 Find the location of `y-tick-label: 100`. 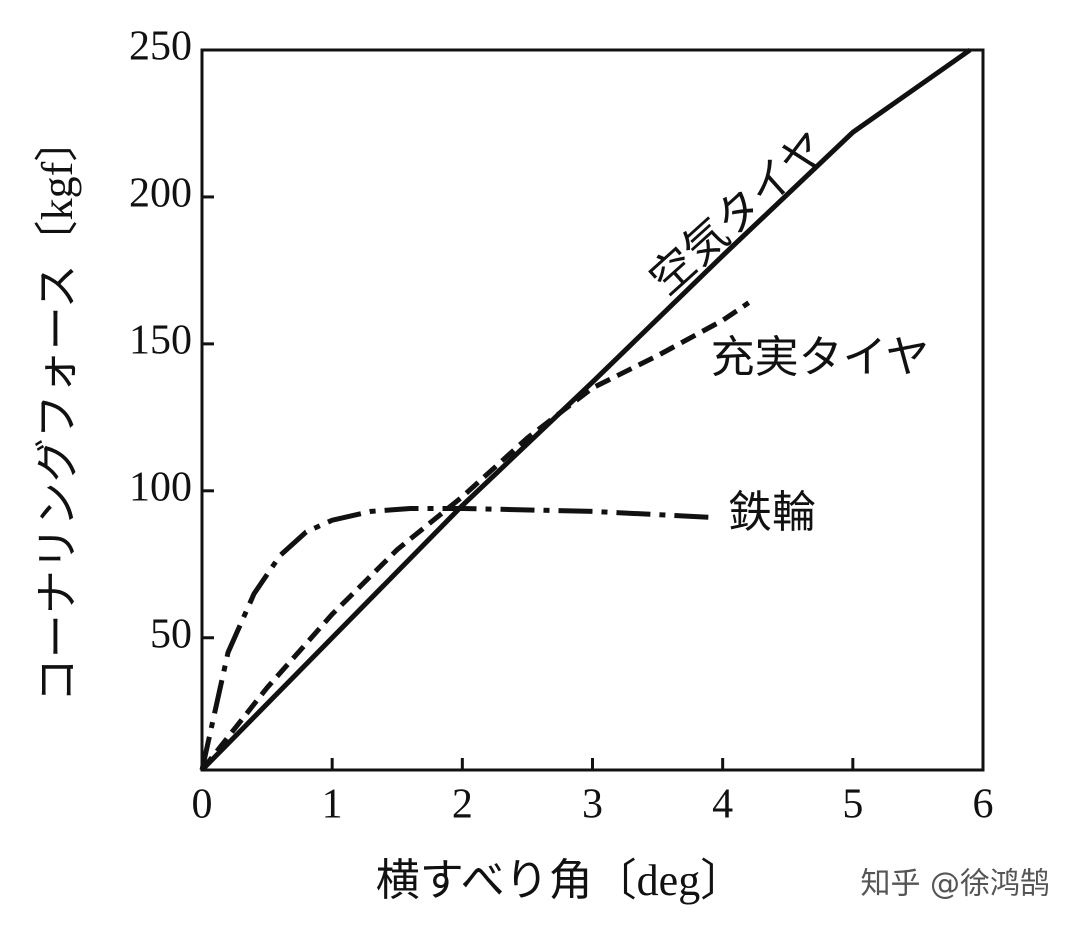

y-tick-label: 100 is located at coordinates (160, 487).